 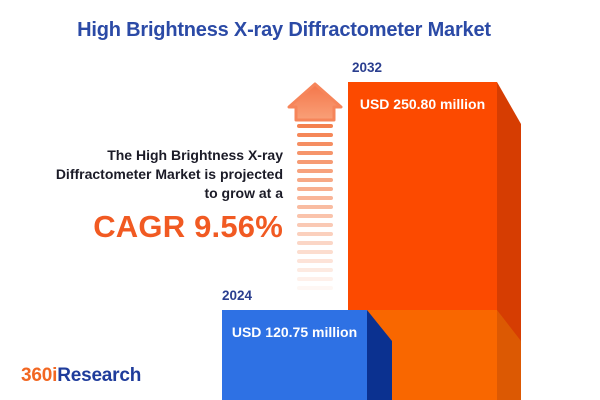 I want to click on growth-arrow-icon, so click(x=315, y=102).